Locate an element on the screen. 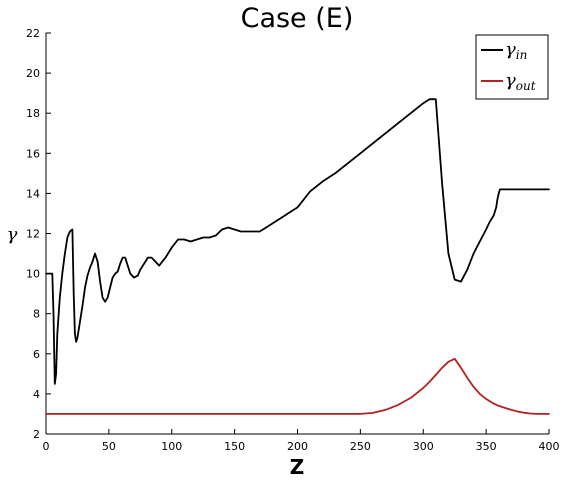 The width and height of the screenshot is (570, 486). y-tick-label: 16 is located at coordinates (33, 153).